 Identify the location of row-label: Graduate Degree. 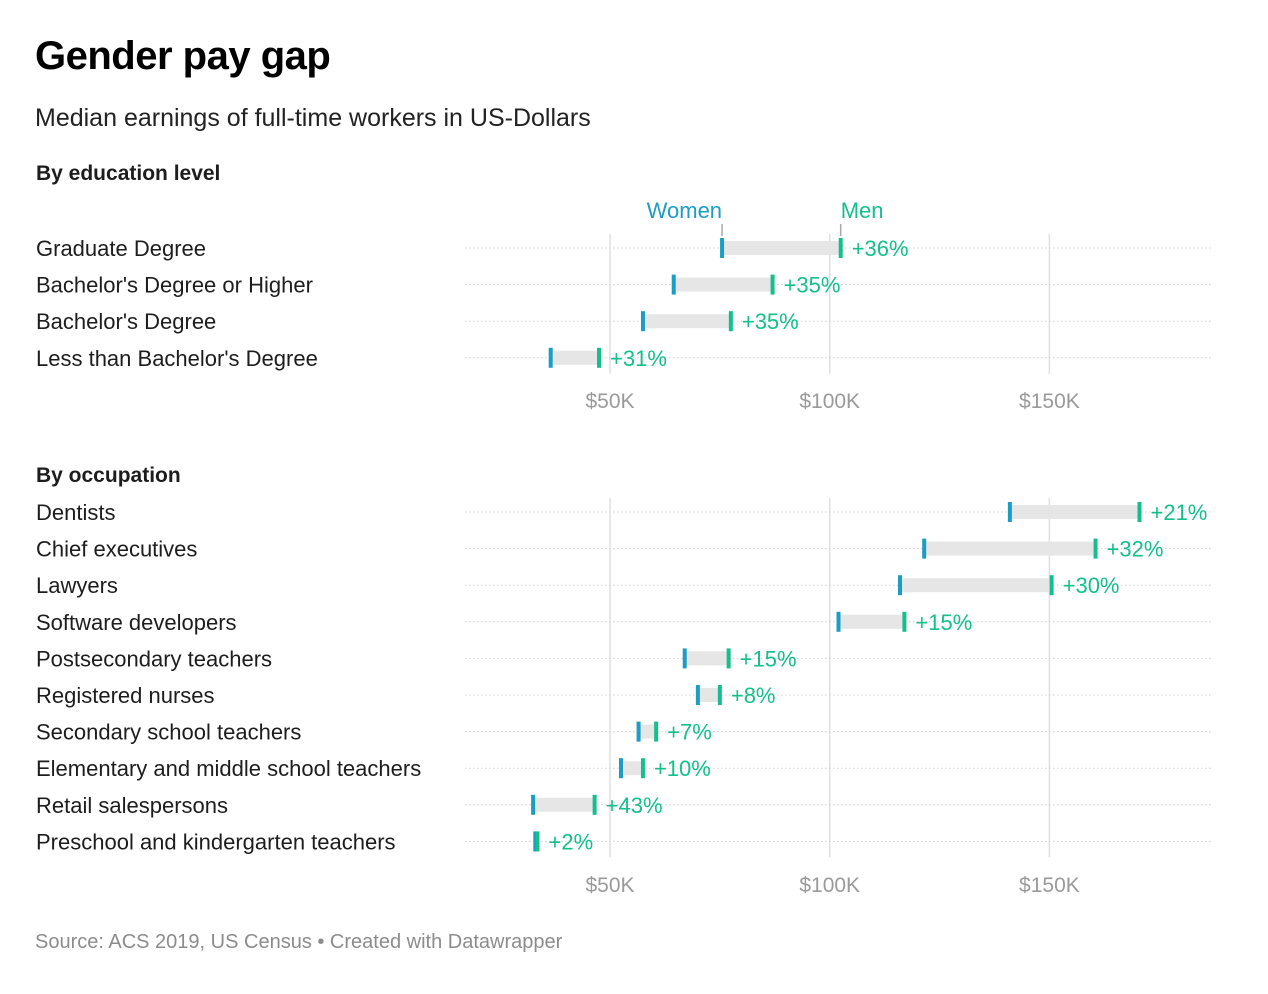
(121, 248).